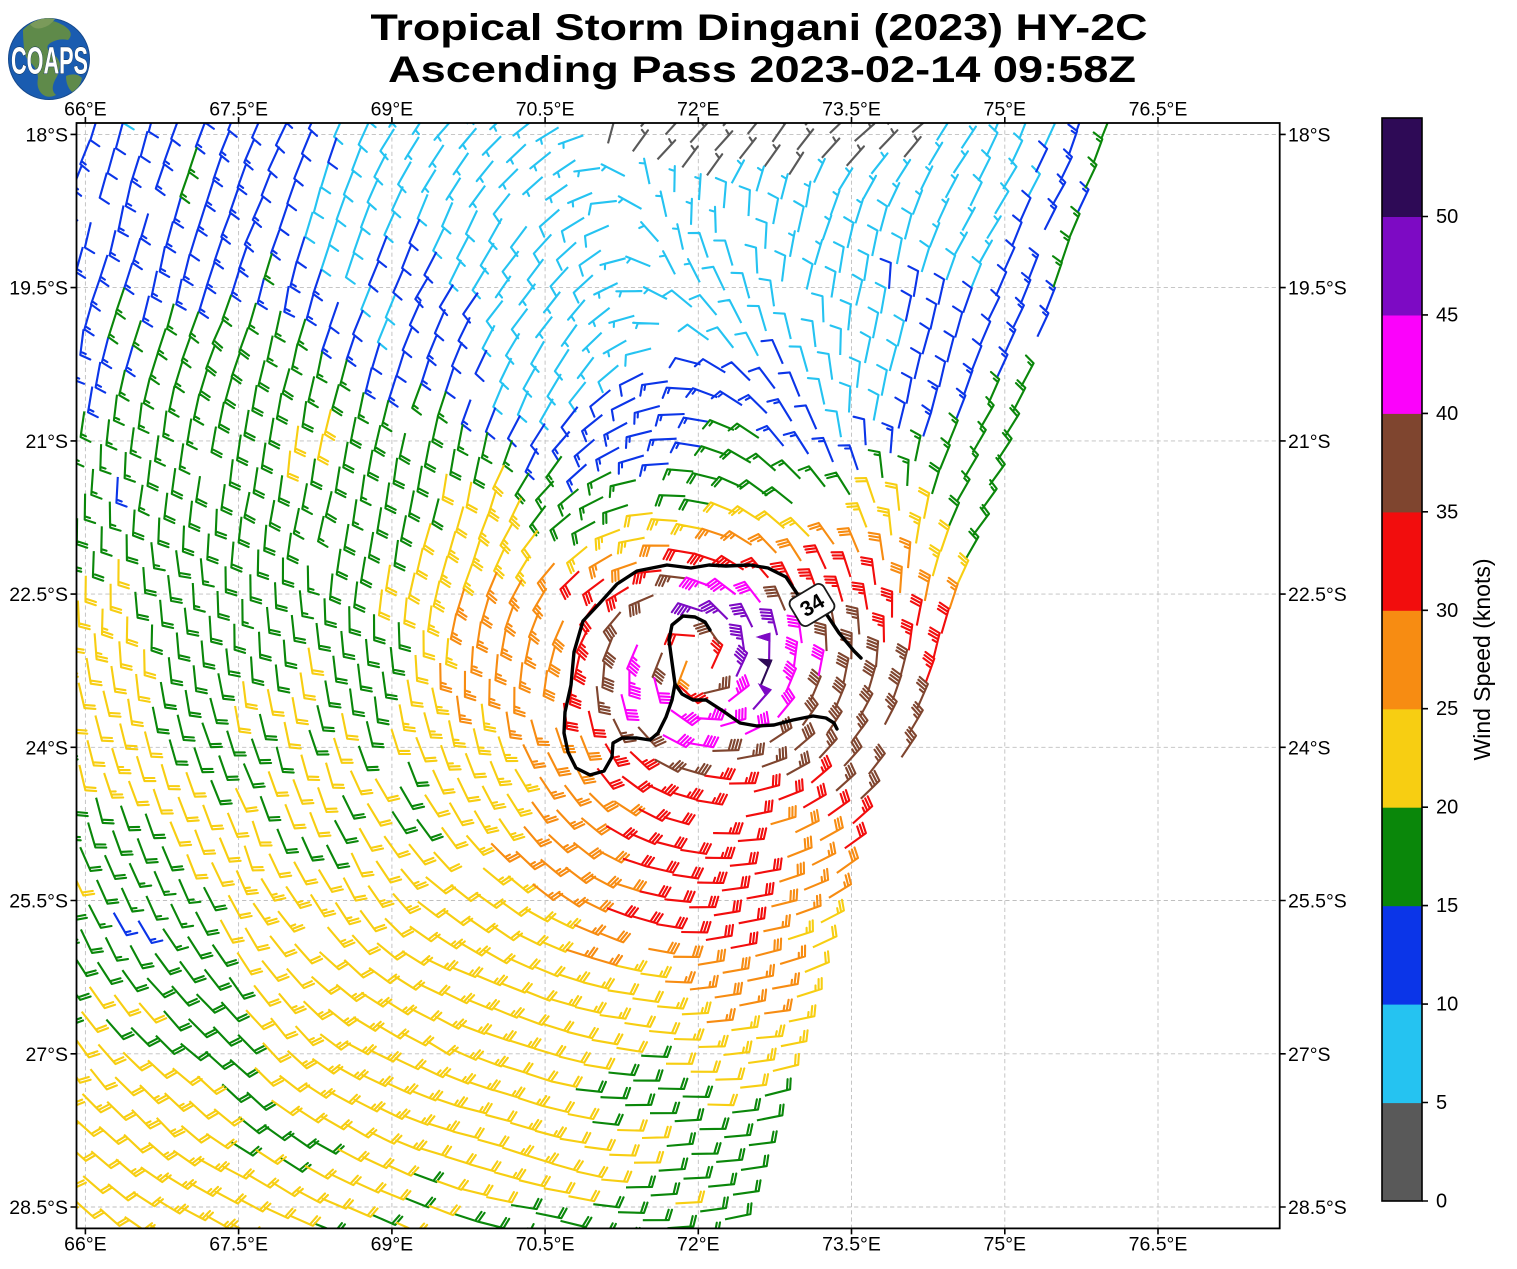 This screenshot has width=1517, height=1269. What do you see at coordinates (1441, 1202) in the screenshot?
I see `svg-text: 0` at bounding box center [1441, 1202].